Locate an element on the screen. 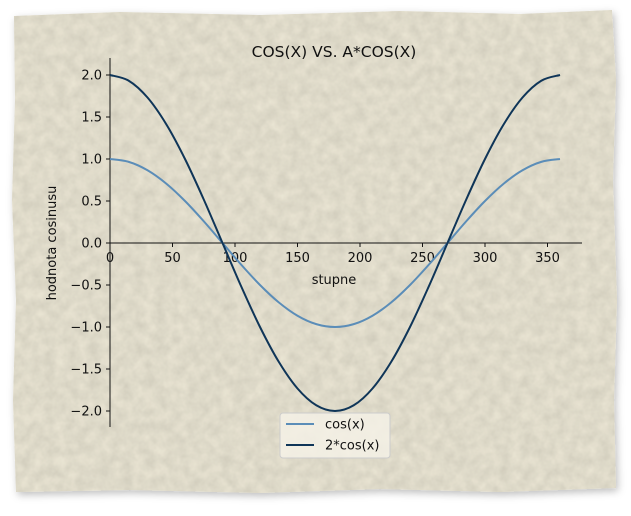  y-ticks: 2.0 1.5 1.0 0.5 0.0 −0.5 −1.0 −1.5 −2.0 is located at coordinates (90, 244).